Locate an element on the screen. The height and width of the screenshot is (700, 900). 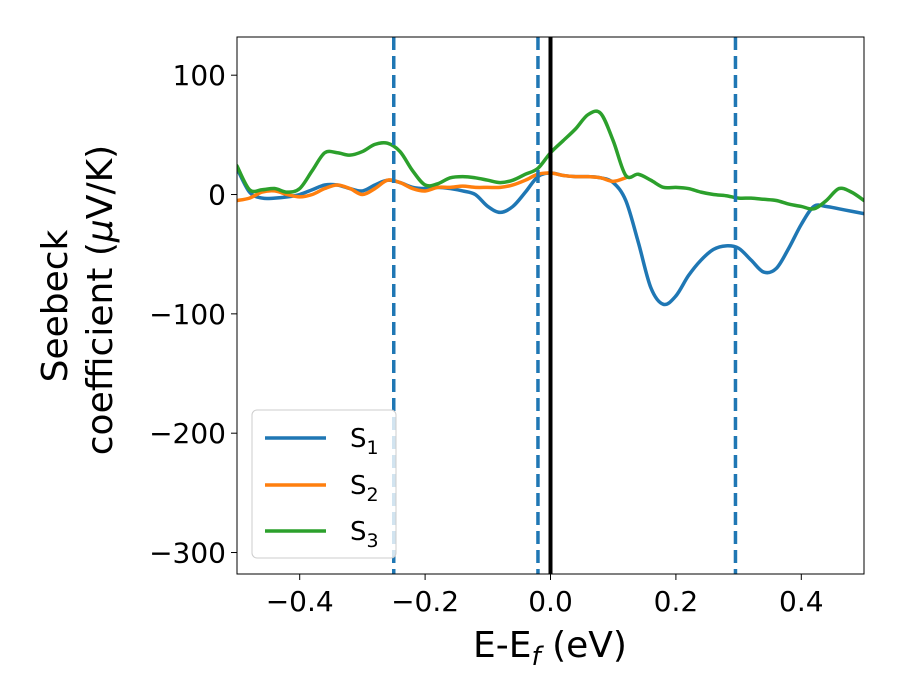
y-axis-label-line1: Seebeck is located at coordinates (55, 305).